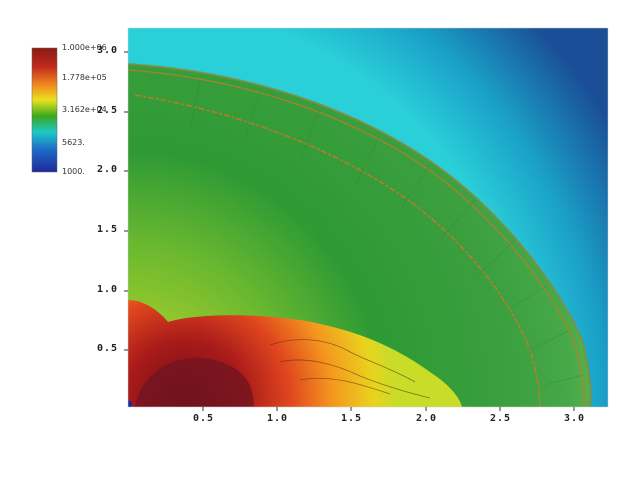  I want to click on colorbar-label-low: 5623., so click(73, 142).